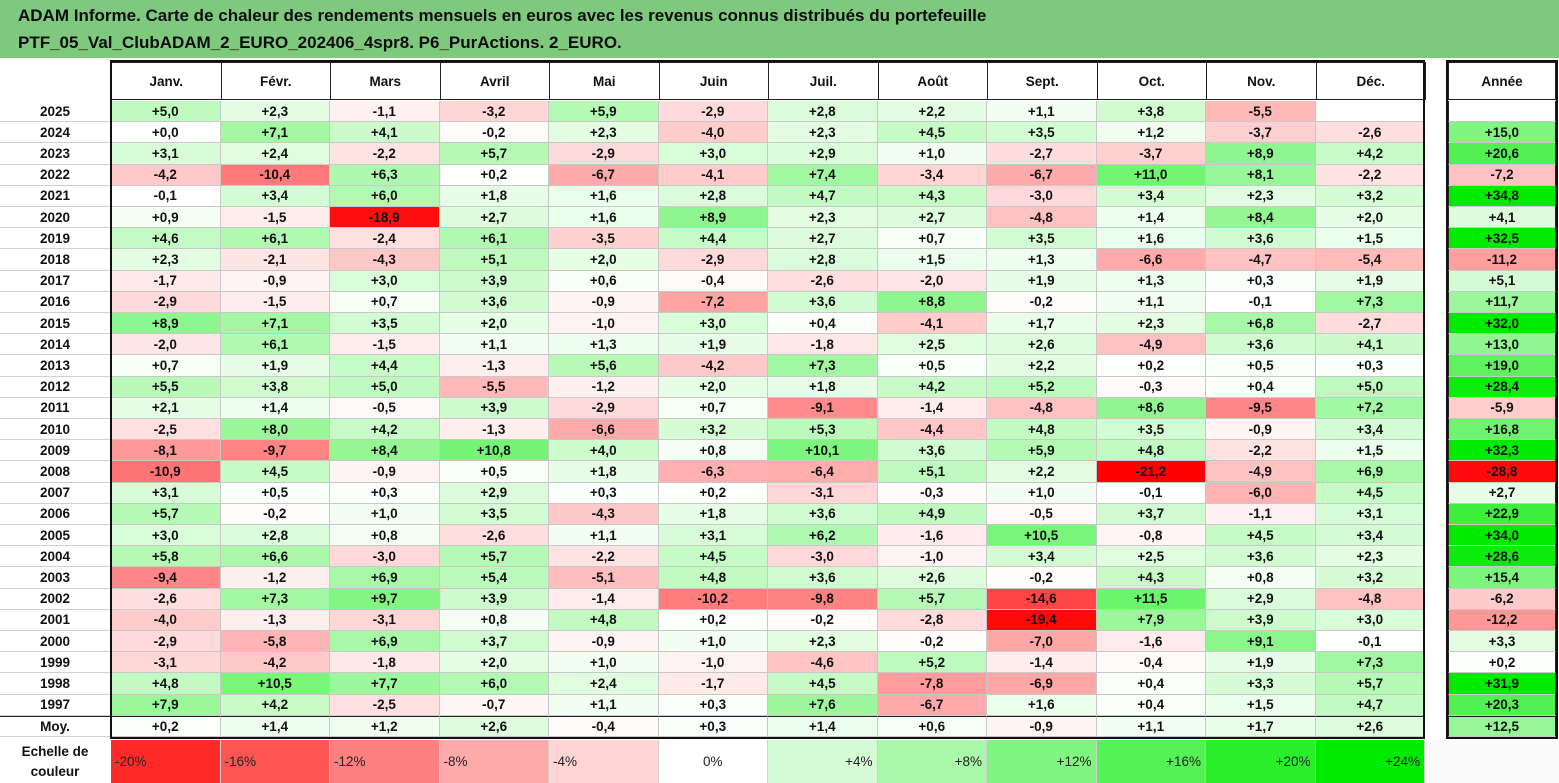 Image resolution: width=1559 pixels, height=783 pixels. Describe the element at coordinates (932, 557) in the screenshot. I see `heatmap-cell: -1,0` at that location.